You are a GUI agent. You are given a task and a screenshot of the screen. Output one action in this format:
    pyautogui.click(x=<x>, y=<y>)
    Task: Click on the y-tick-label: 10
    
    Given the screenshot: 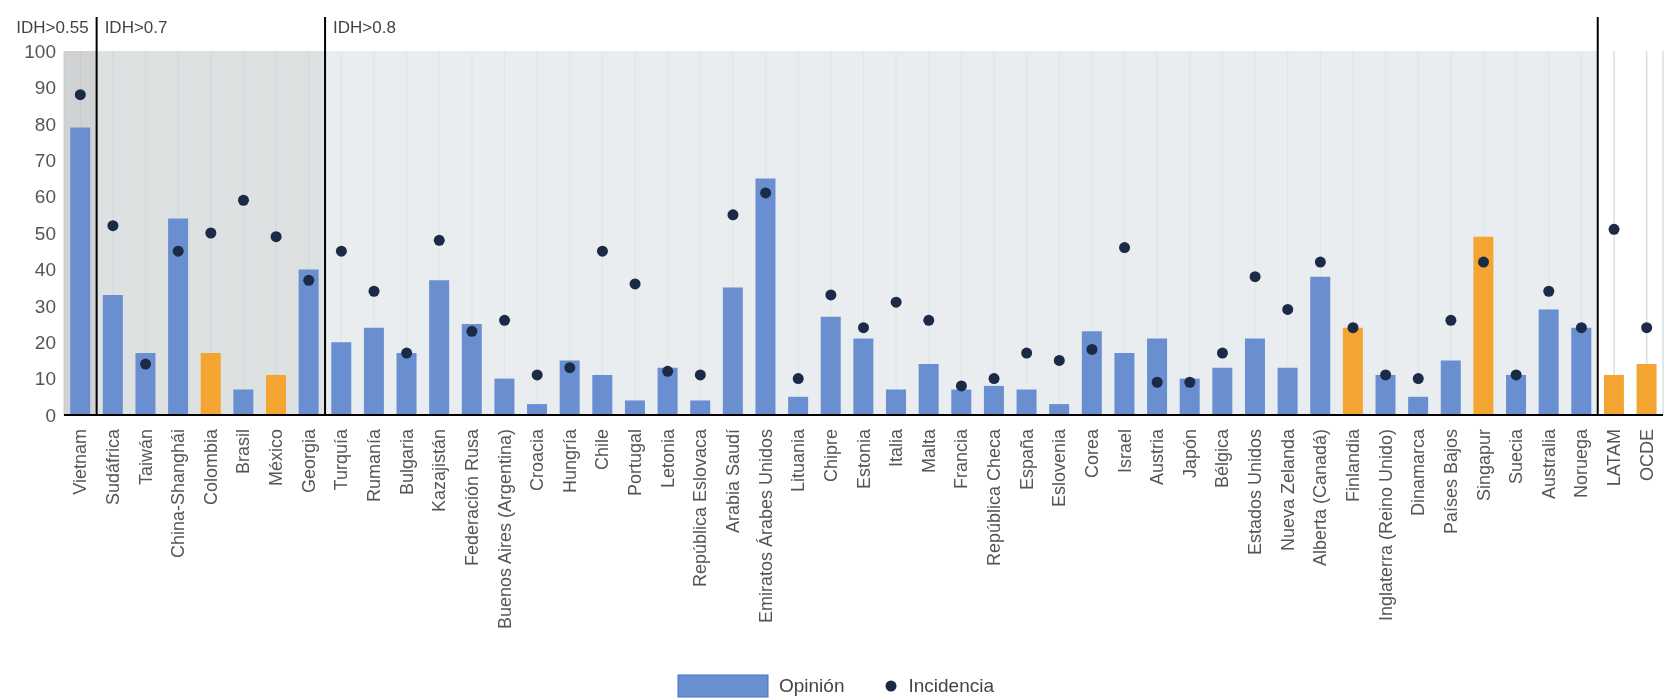 What is the action you would take?
    pyautogui.click(x=45, y=379)
    